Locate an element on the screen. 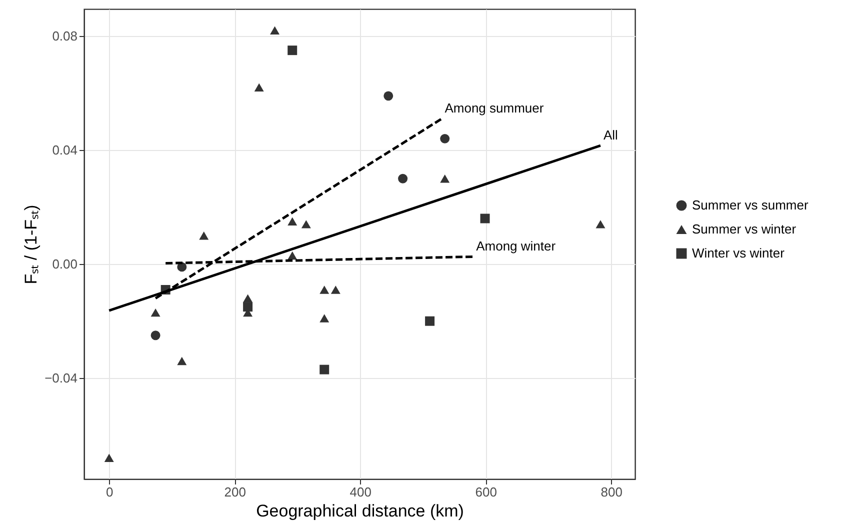  y-tick-label: −0.04 is located at coordinates (61, 378).